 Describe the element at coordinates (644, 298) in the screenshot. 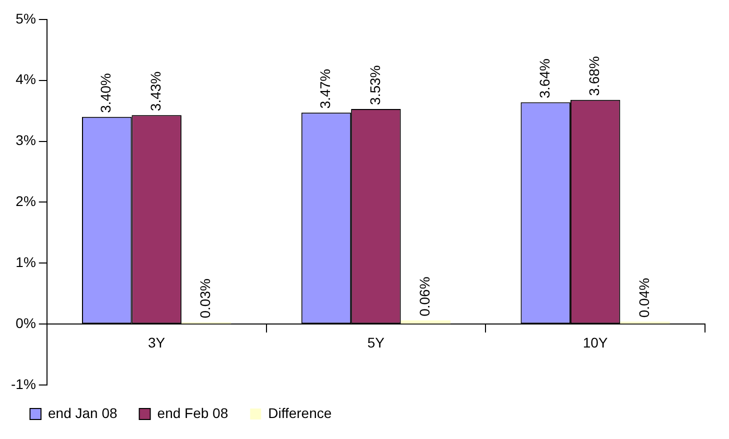

I see `data-label: 0.04%` at that location.